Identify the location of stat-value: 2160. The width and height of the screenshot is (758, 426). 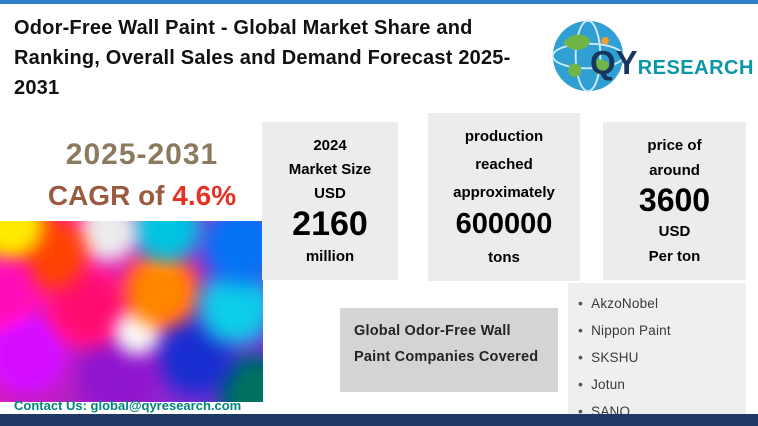
(330, 224).